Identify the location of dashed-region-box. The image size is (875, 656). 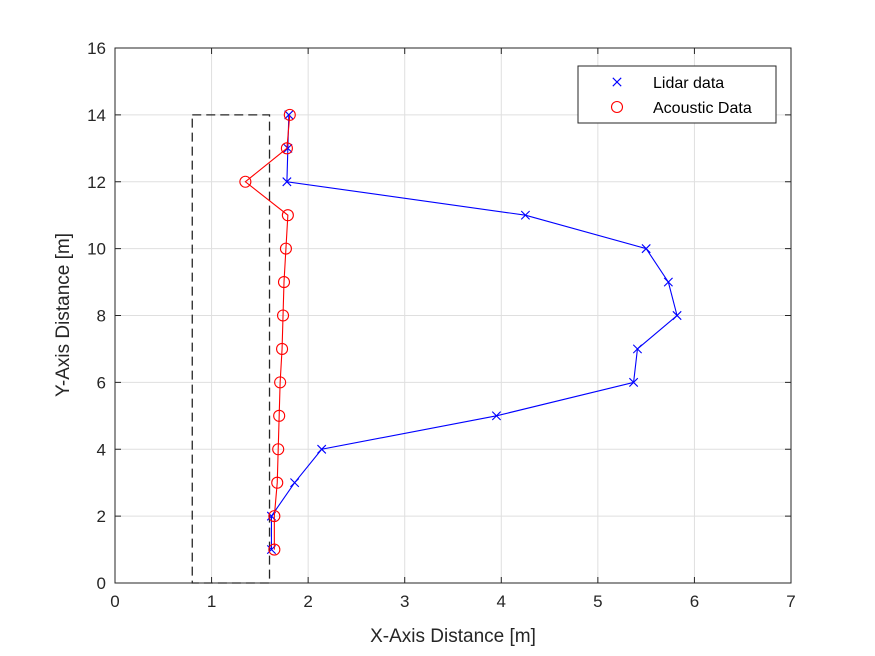
(231, 349).